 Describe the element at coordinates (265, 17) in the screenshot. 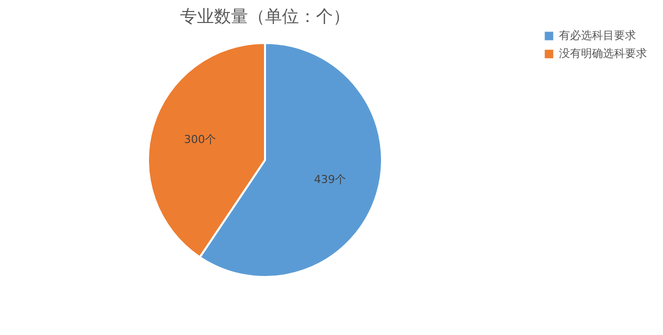

I see `chart-title: 专业数量（单位：个）` at that location.